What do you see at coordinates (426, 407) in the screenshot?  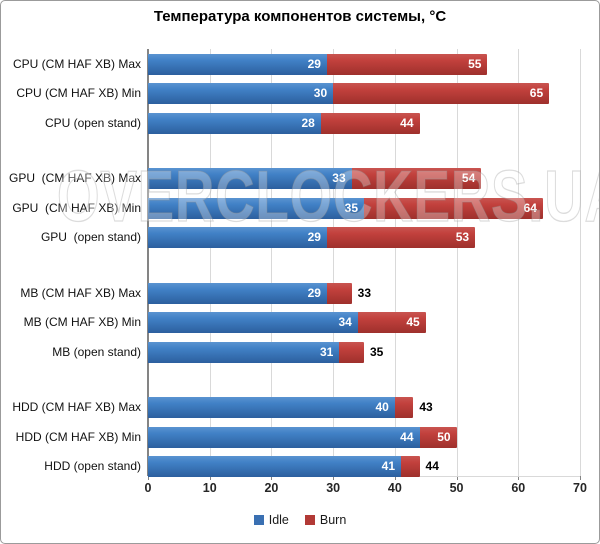 I see `burn-value-label: 43` at bounding box center [426, 407].